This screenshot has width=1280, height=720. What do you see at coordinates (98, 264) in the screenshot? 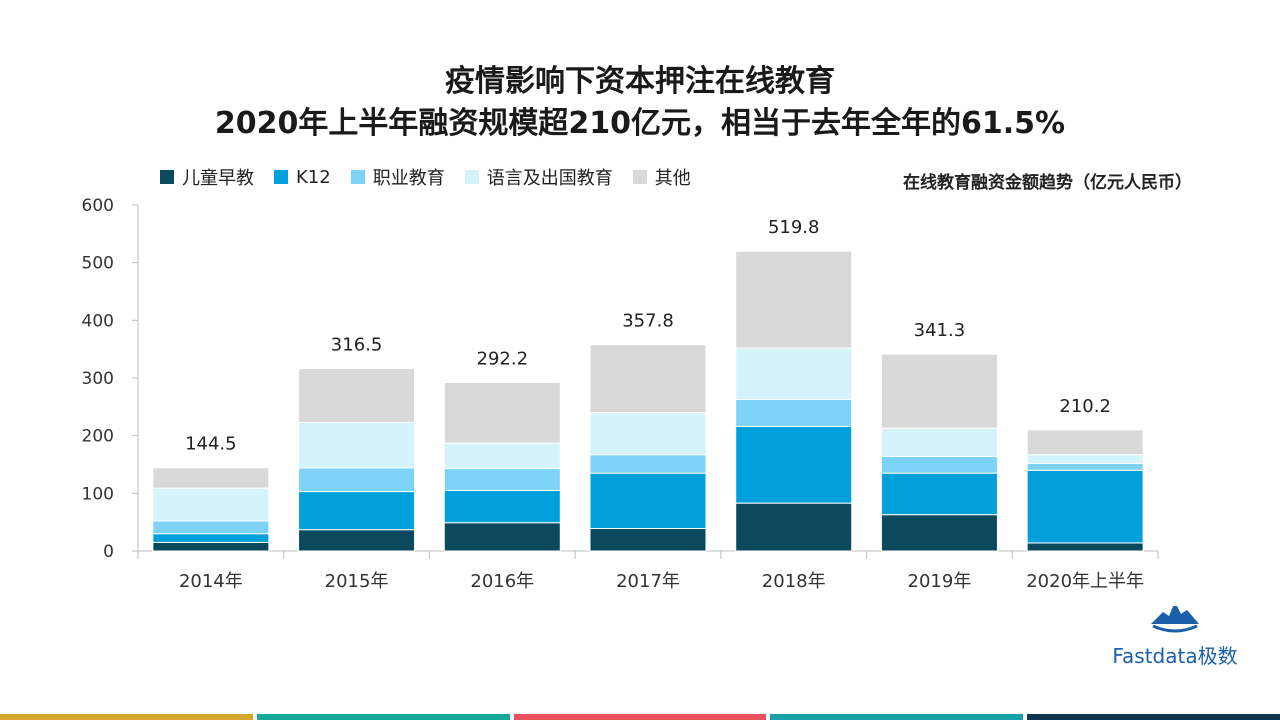
I see `y-tick-label: 500` at bounding box center [98, 264].